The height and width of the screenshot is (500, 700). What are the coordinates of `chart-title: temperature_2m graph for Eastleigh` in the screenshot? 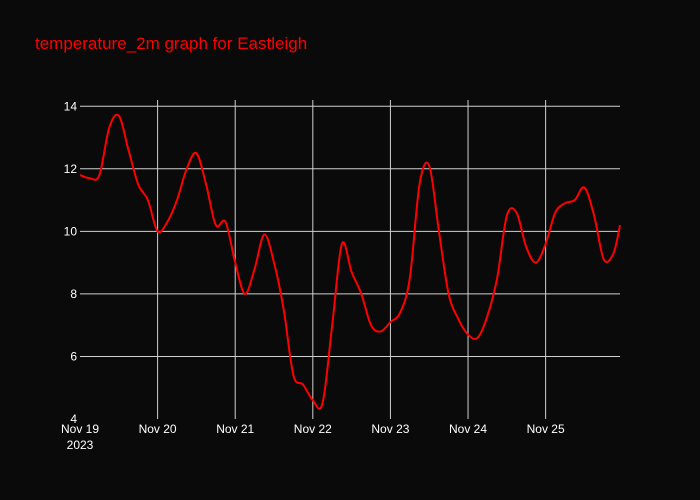 It's located at (171, 43).